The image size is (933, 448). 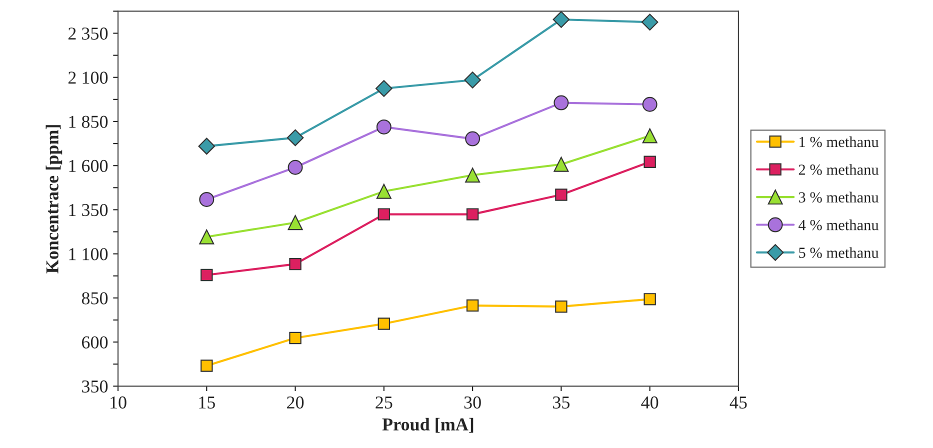 I want to click on legend-label: 4 % methanu, so click(x=838, y=225).